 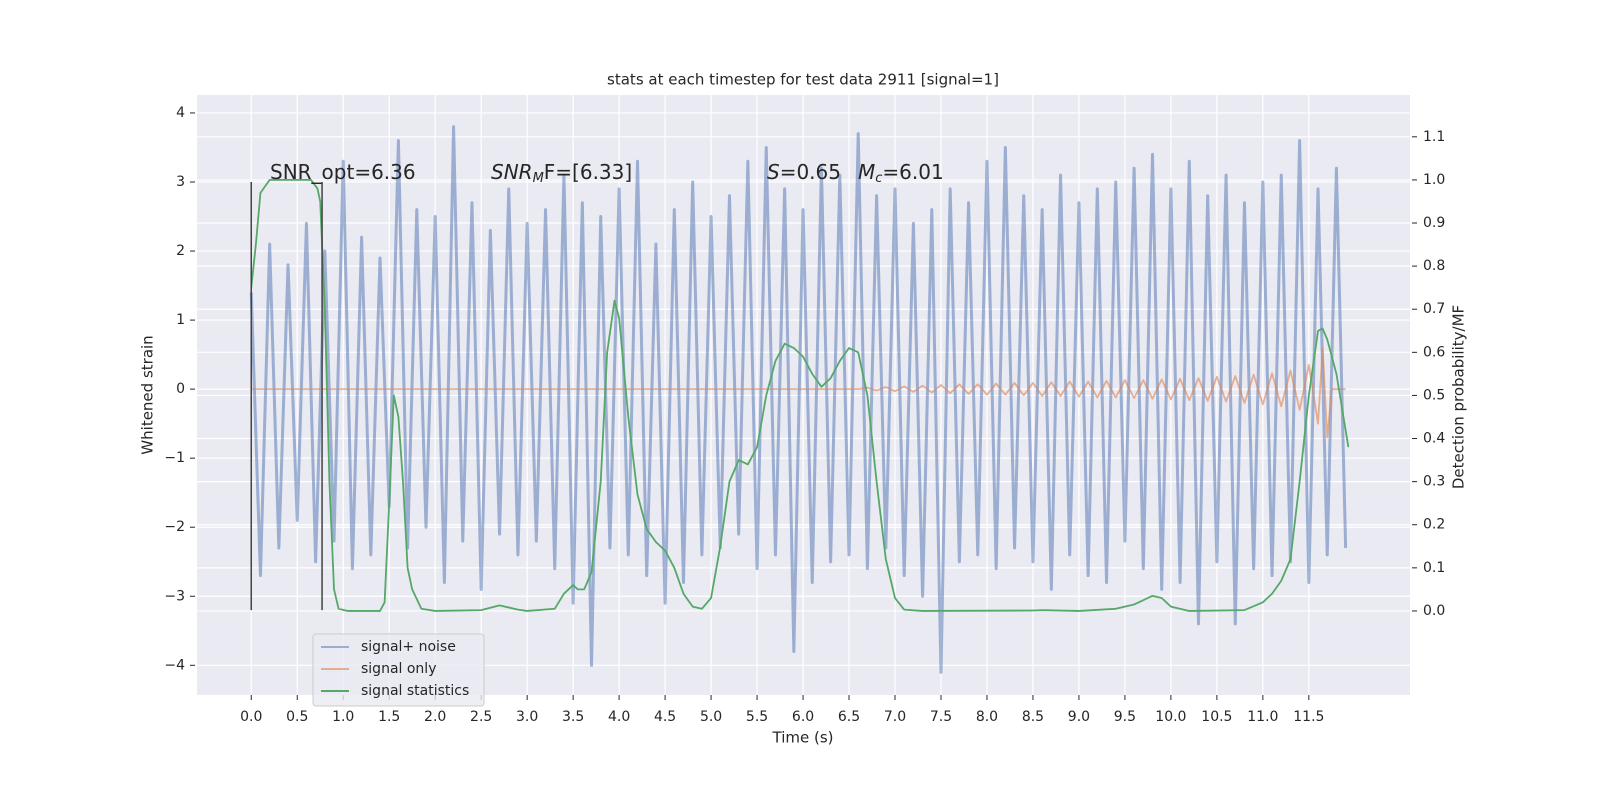 What do you see at coordinates (1434, 180) in the screenshot?
I see `y2-tick-label: 1.0` at bounding box center [1434, 180].